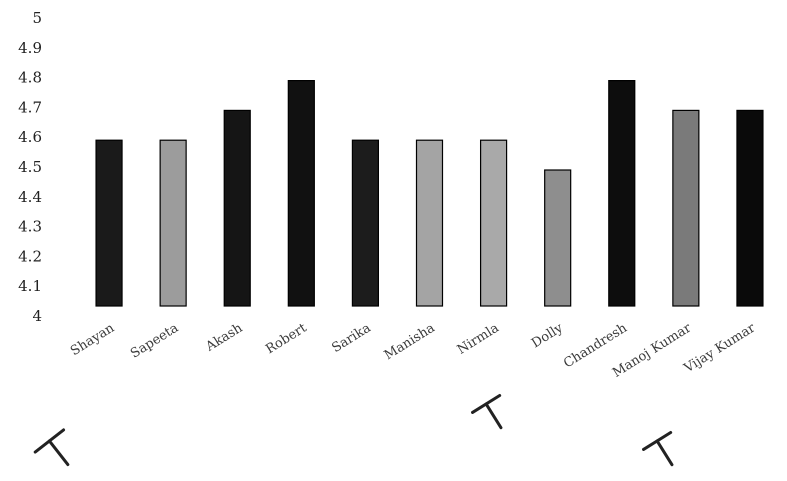 This screenshot has width=787, height=481. What do you see at coordinates (224, 337) in the screenshot?
I see `x-tick-label: Akash` at bounding box center [224, 337].